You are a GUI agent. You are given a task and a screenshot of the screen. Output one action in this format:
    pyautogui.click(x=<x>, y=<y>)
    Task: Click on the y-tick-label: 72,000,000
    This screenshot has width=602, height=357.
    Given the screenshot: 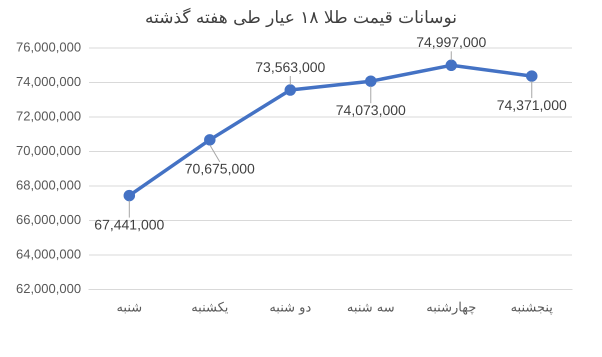 What is the action you would take?
    pyautogui.click(x=49, y=116)
    